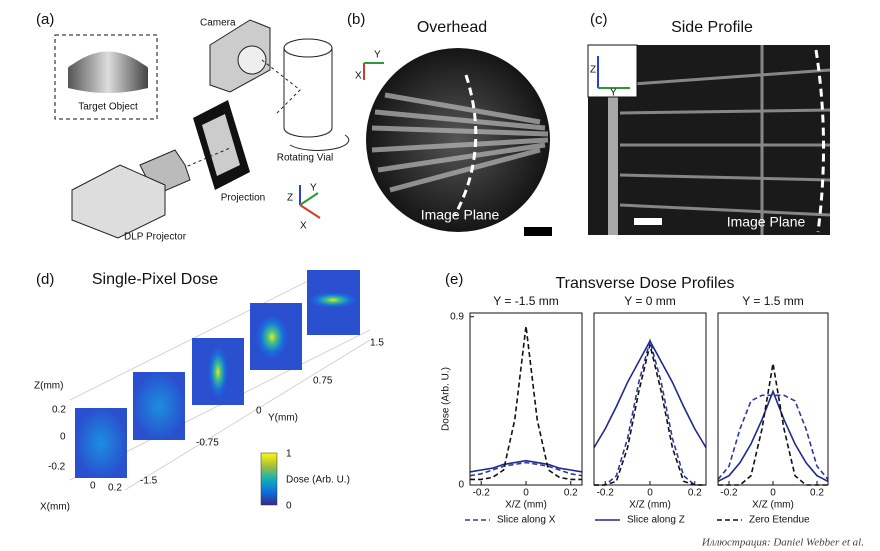 This screenshot has height=551, width=880. What do you see at coordinates (283, 418) in the screenshot?
I see `y-axis-label: Y(mm)` at bounding box center [283, 418].